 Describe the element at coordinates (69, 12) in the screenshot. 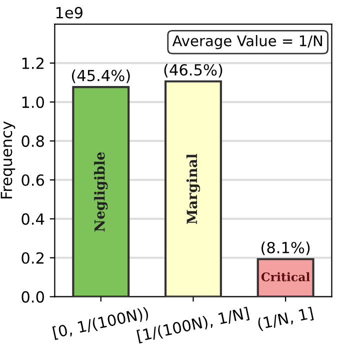

I see `text: 1e9` at that location.